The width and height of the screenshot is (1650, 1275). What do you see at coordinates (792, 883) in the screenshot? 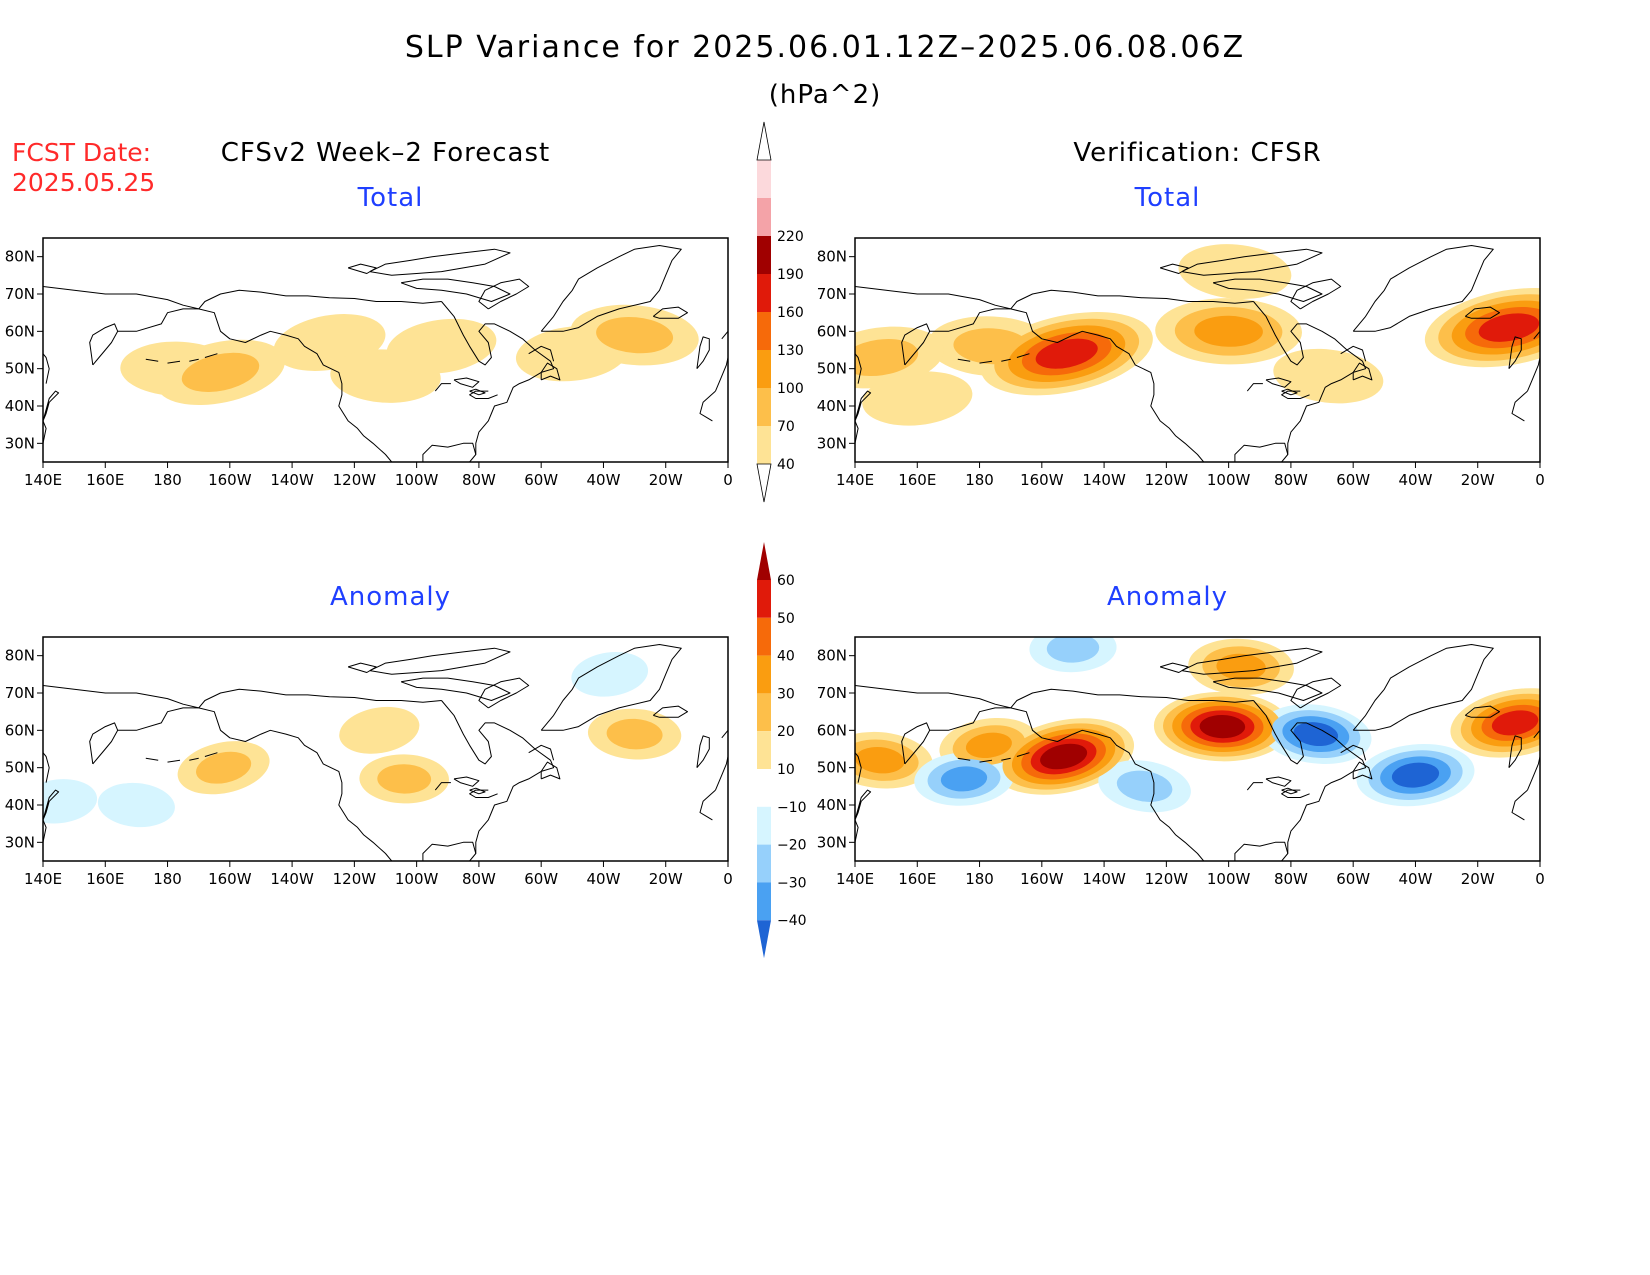
I see `anomaly-colorbar-label: −30` at bounding box center [792, 883].